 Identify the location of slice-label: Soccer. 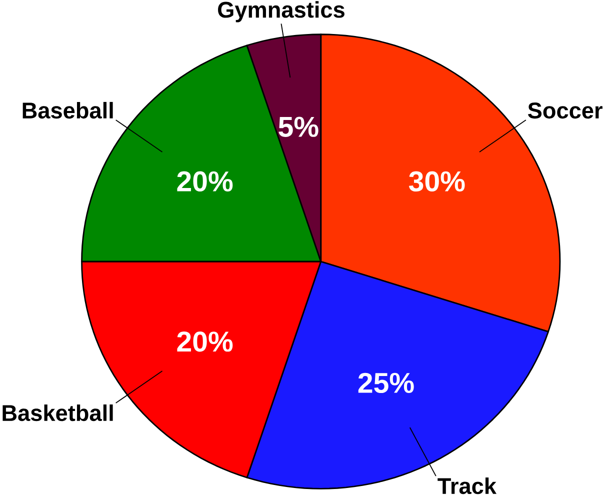
(565, 110).